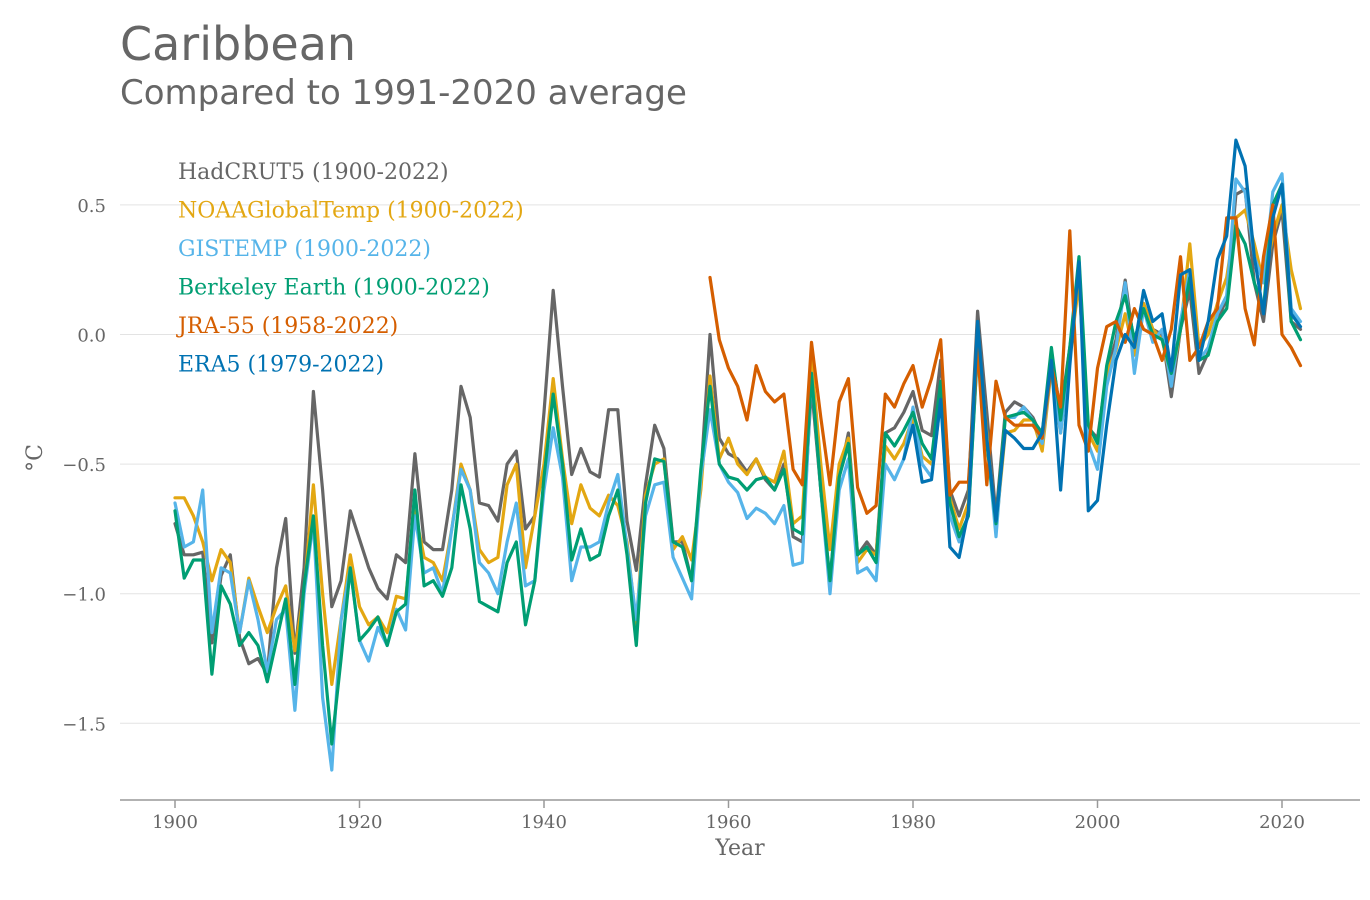 The height and width of the screenshot is (900, 1370). What do you see at coordinates (913, 822) in the screenshot?
I see `x-tick-label: 1980` at bounding box center [913, 822].